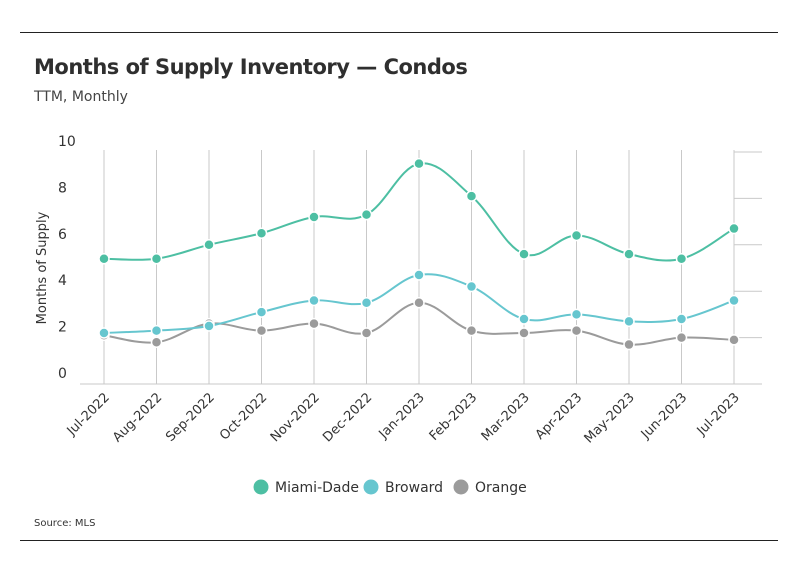  I want to click on y-axis-title: Months of Supply, so click(42, 267).